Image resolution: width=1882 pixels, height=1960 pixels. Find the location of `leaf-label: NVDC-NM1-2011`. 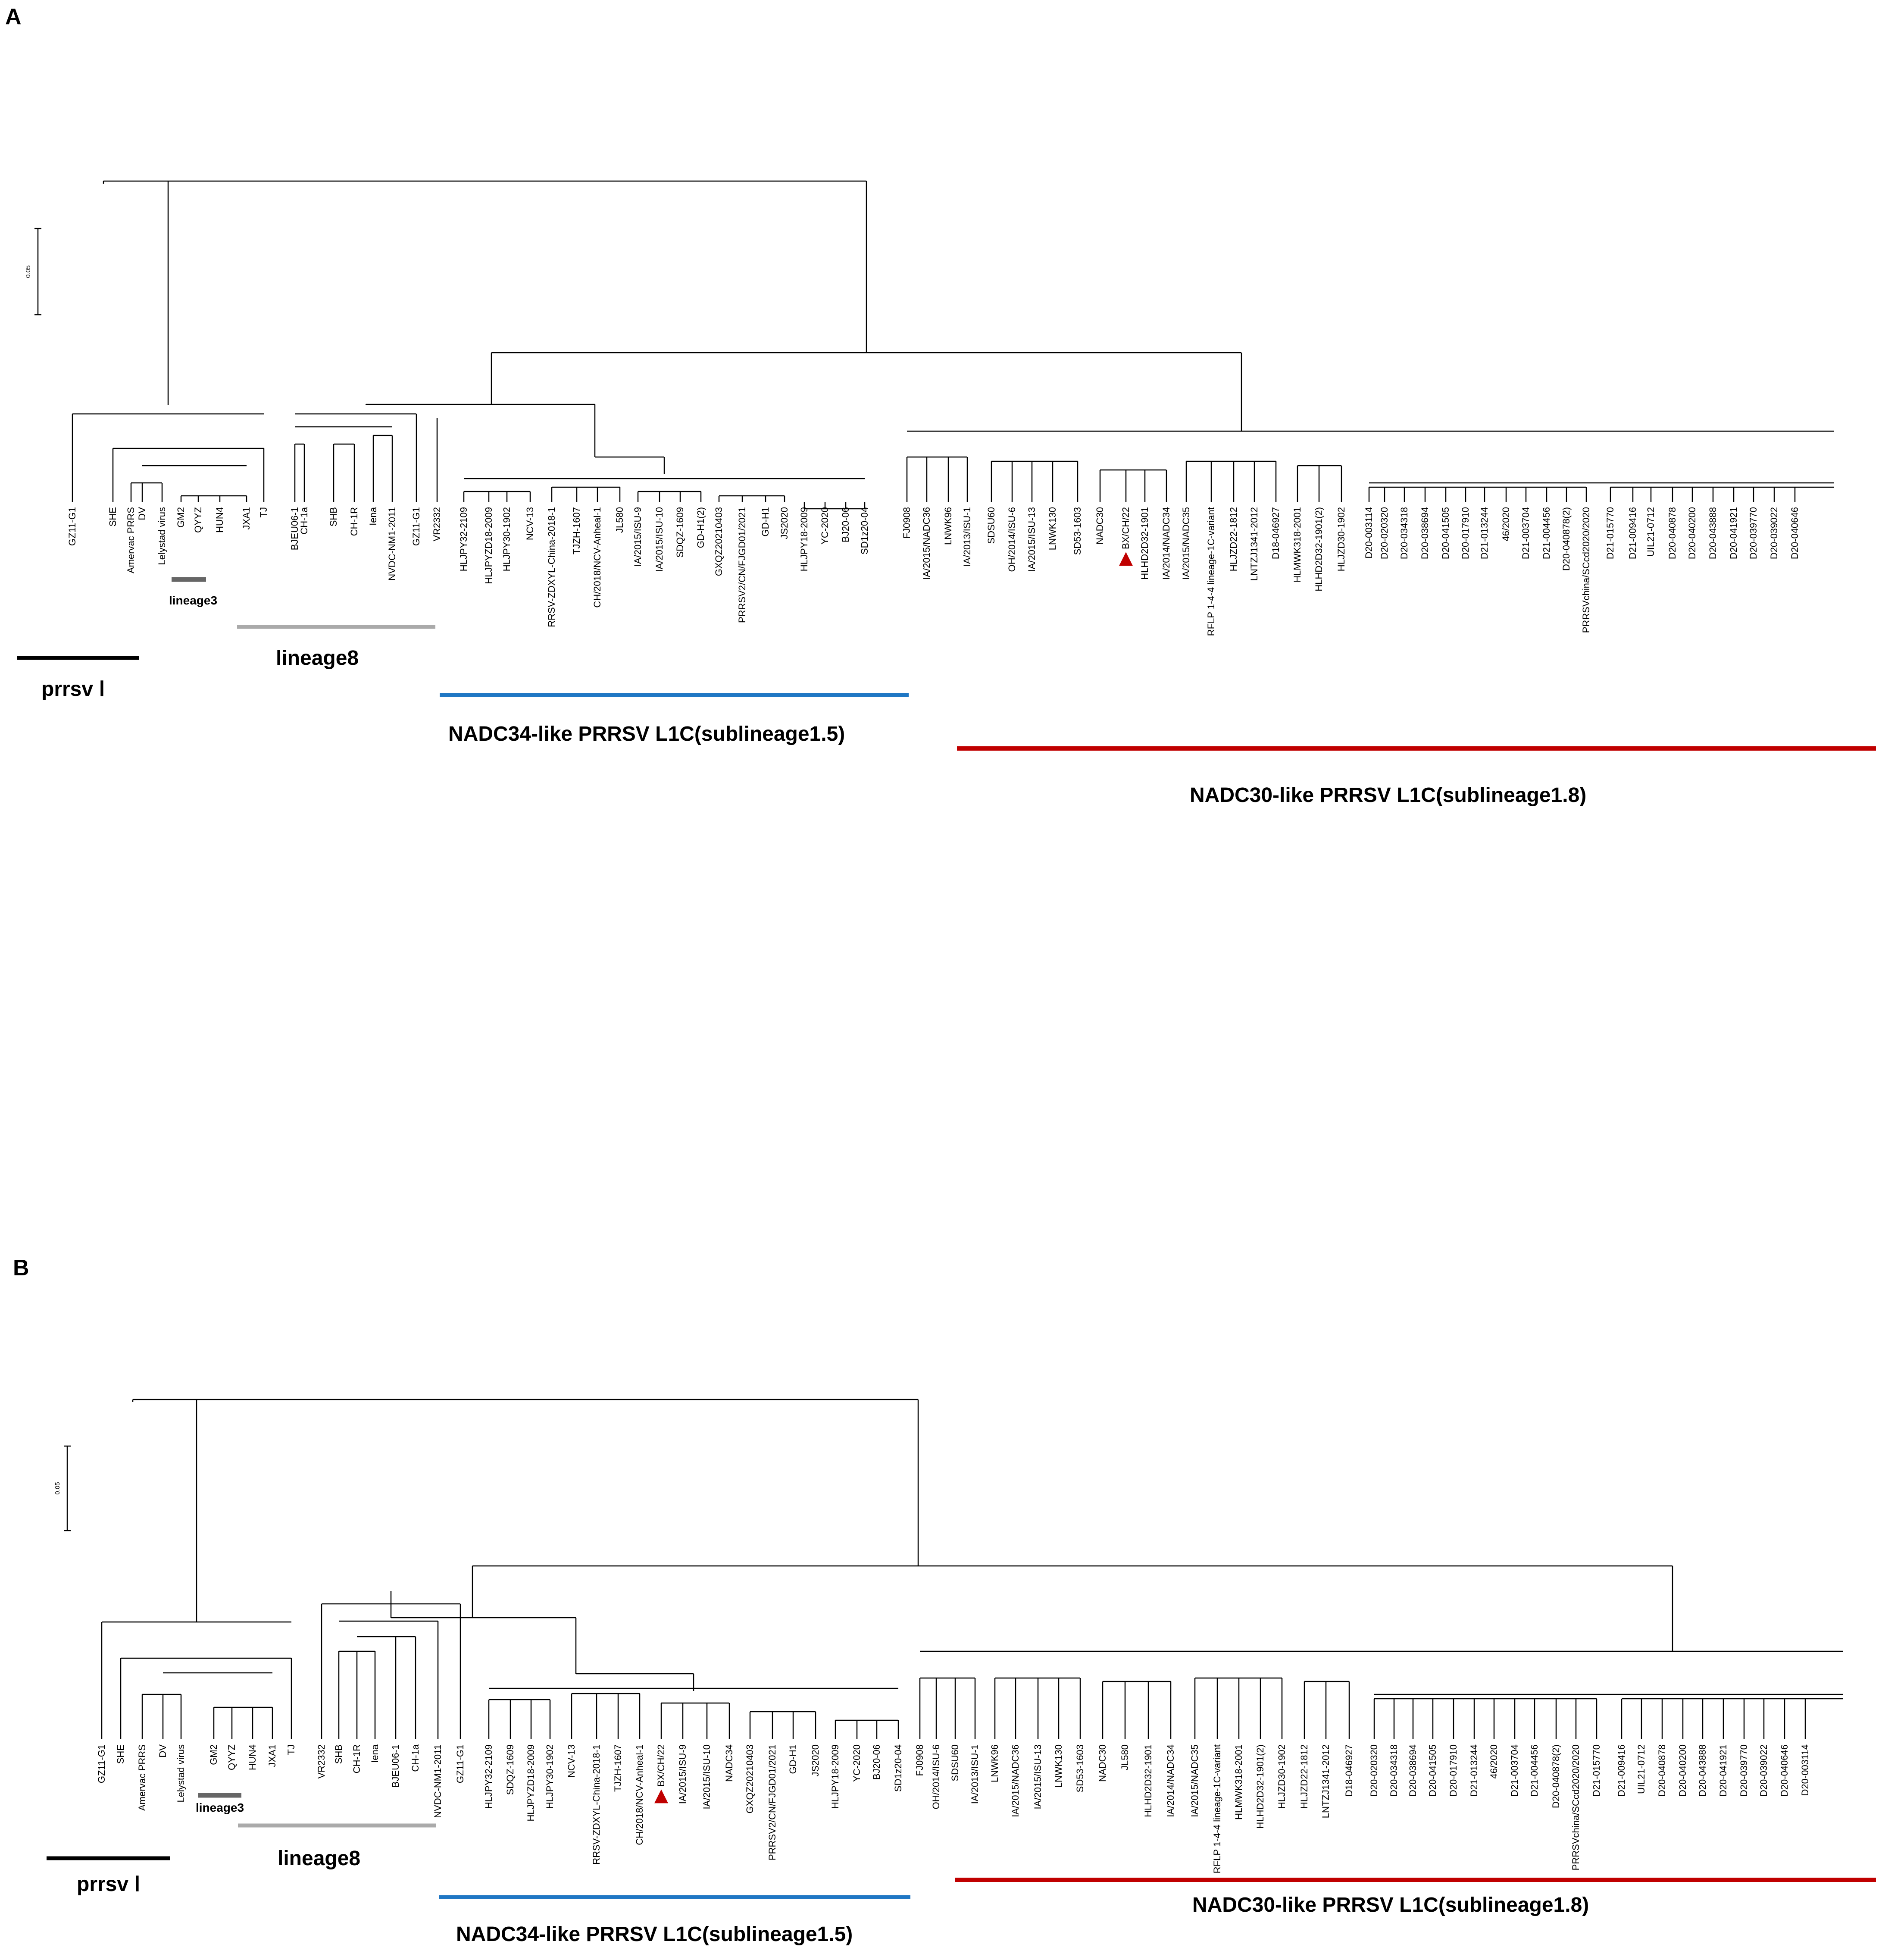

leaf-label: NVDC-NM1-2011 is located at coordinates (438, 1781).